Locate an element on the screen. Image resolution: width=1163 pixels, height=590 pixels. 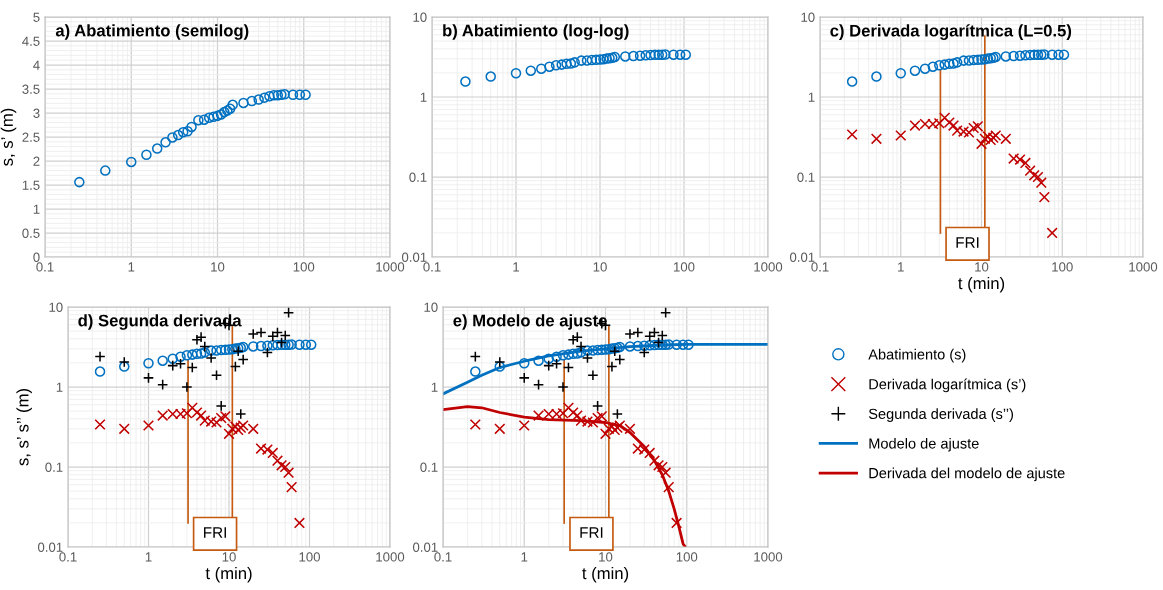
y-tick-label: 3.5 is located at coordinates (31, 89).